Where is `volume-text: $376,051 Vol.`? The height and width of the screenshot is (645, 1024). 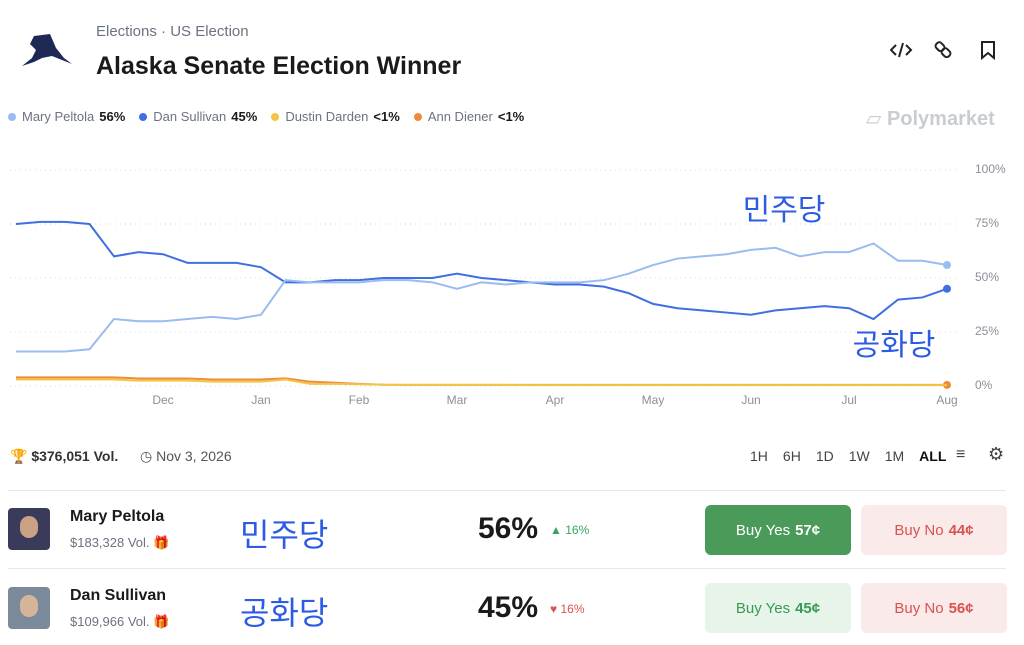 volume-text: $376,051 Vol. is located at coordinates (75, 456).